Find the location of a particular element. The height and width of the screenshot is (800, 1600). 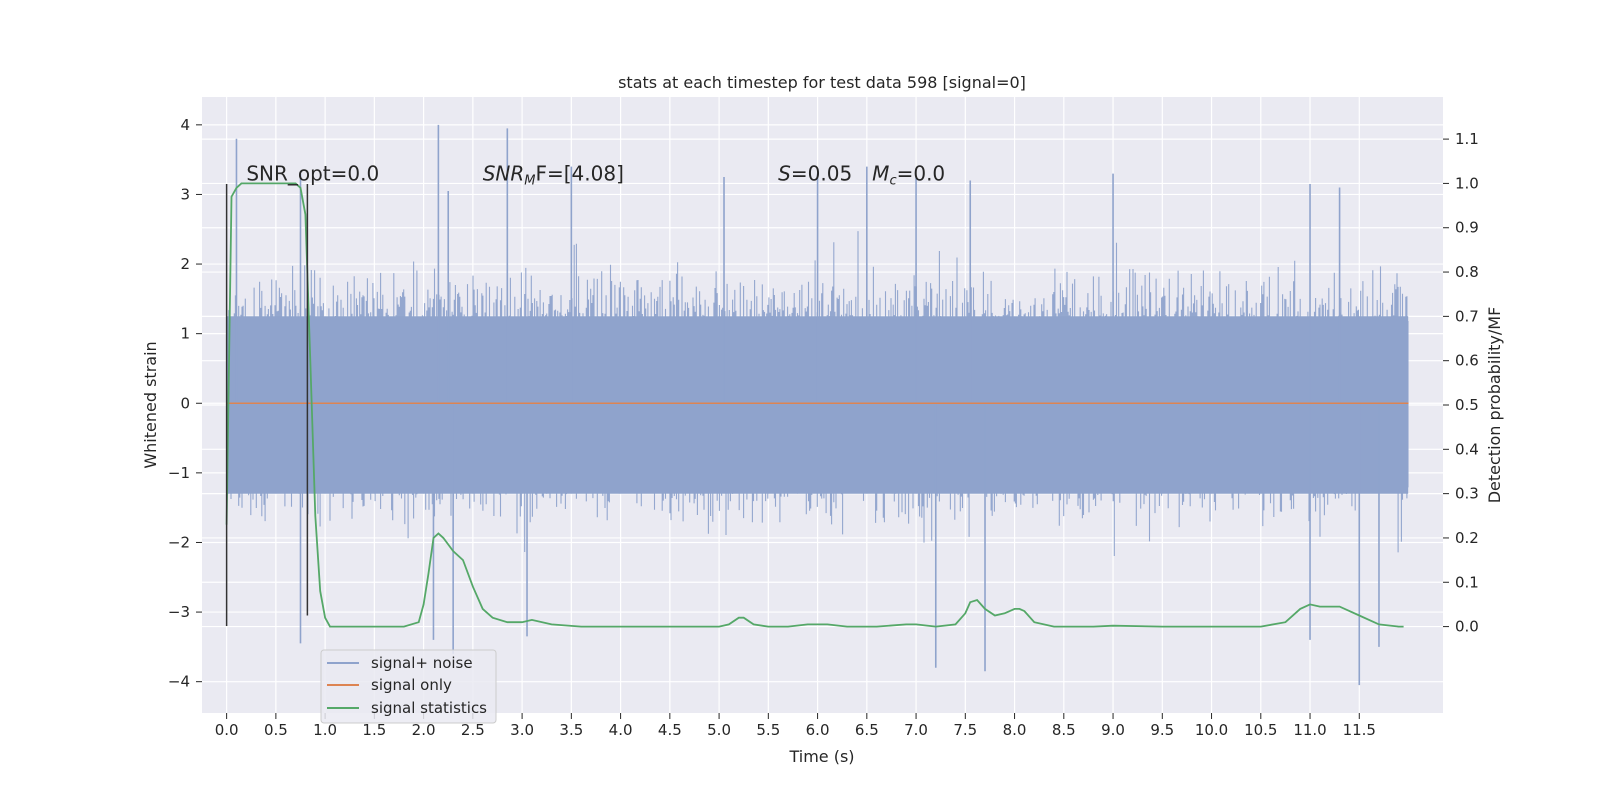

x-tick-label: 7.0 is located at coordinates (916, 730).